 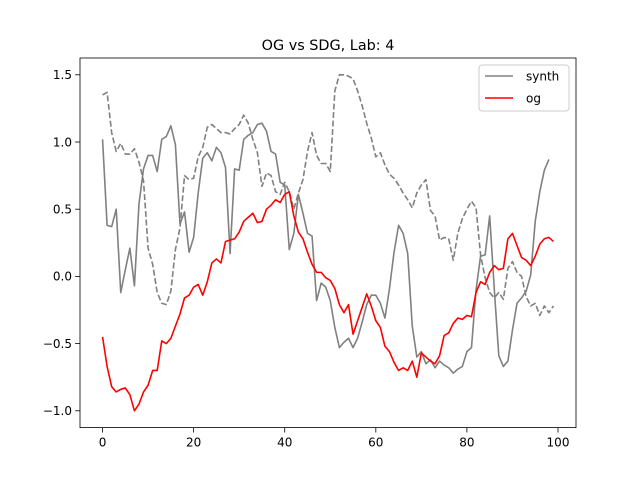 I want to click on legend: synth og, so click(x=524, y=88).